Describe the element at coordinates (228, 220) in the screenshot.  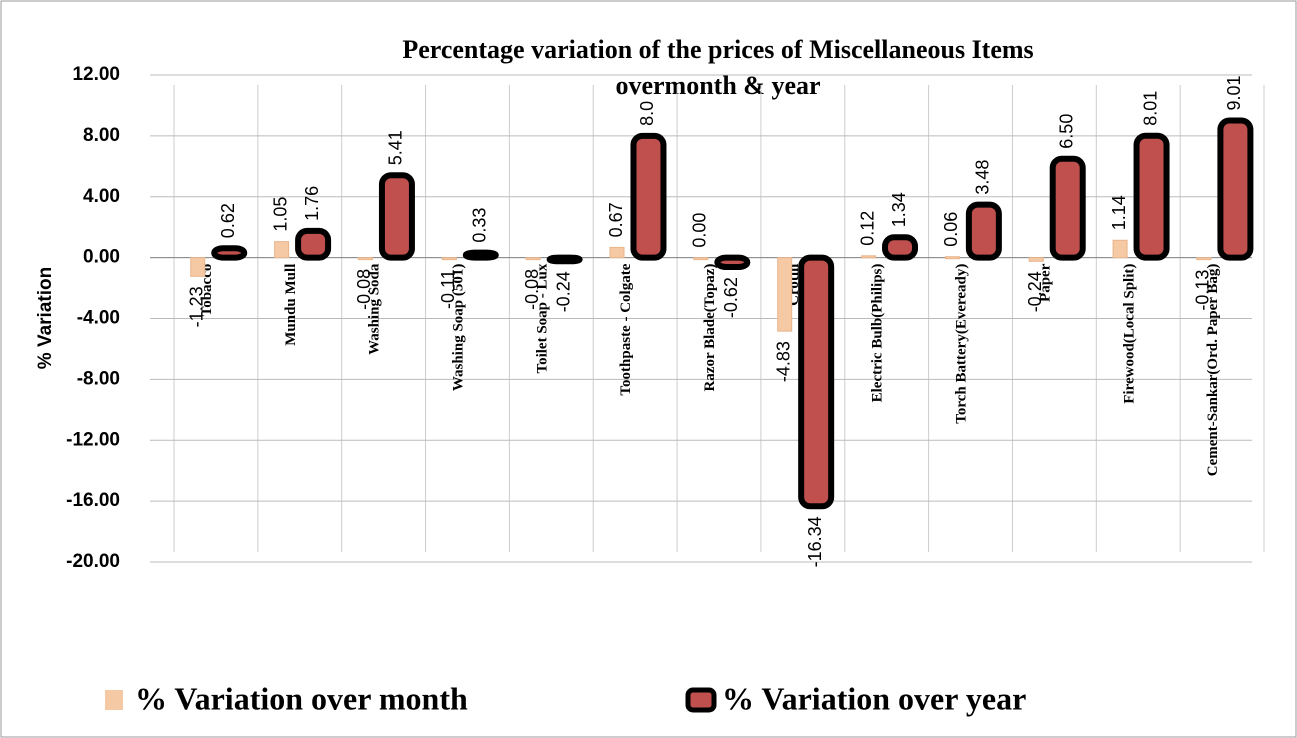
I see `value-label: 0.62` at that location.